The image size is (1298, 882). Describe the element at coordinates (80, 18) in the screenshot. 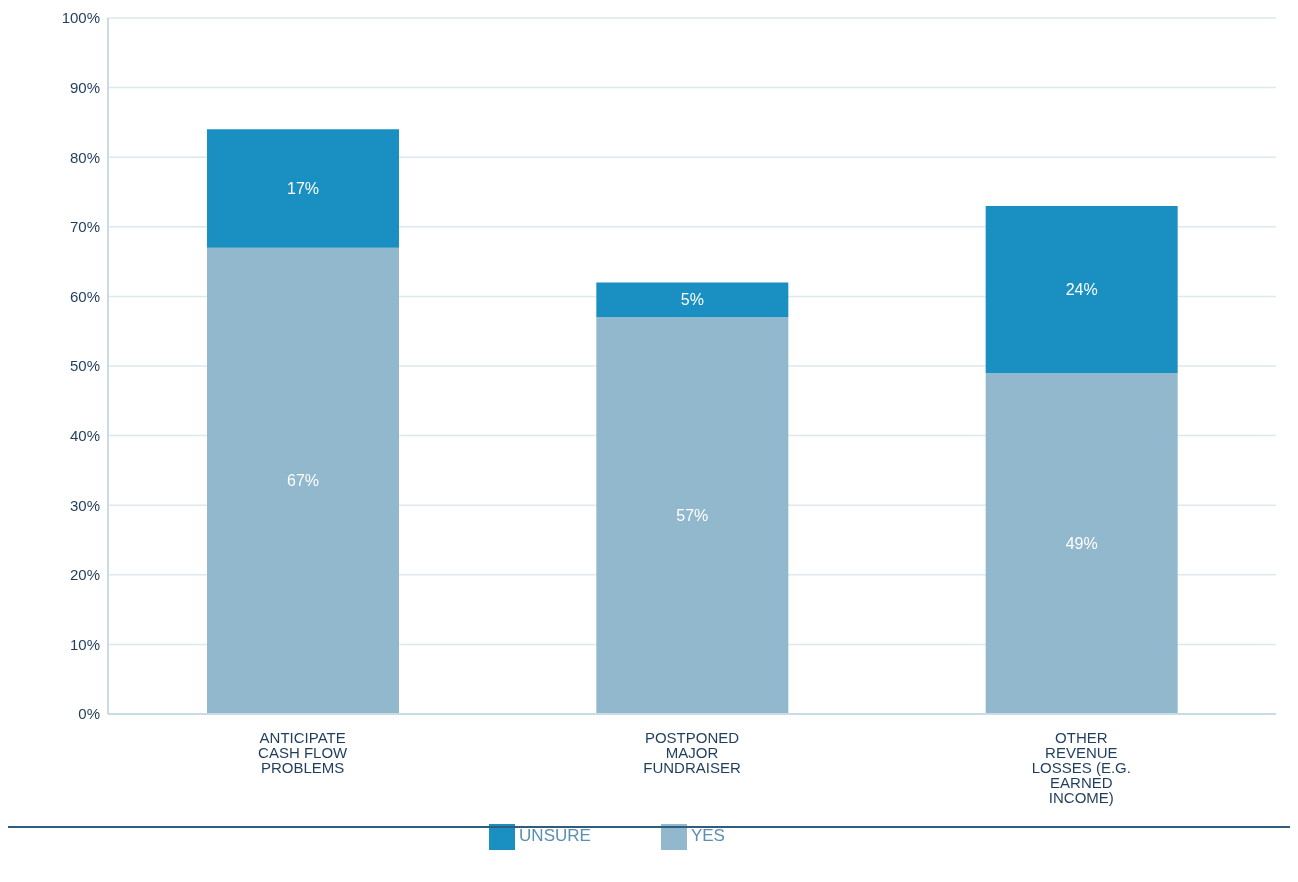

I see `y-tick-label: 100%` at that location.